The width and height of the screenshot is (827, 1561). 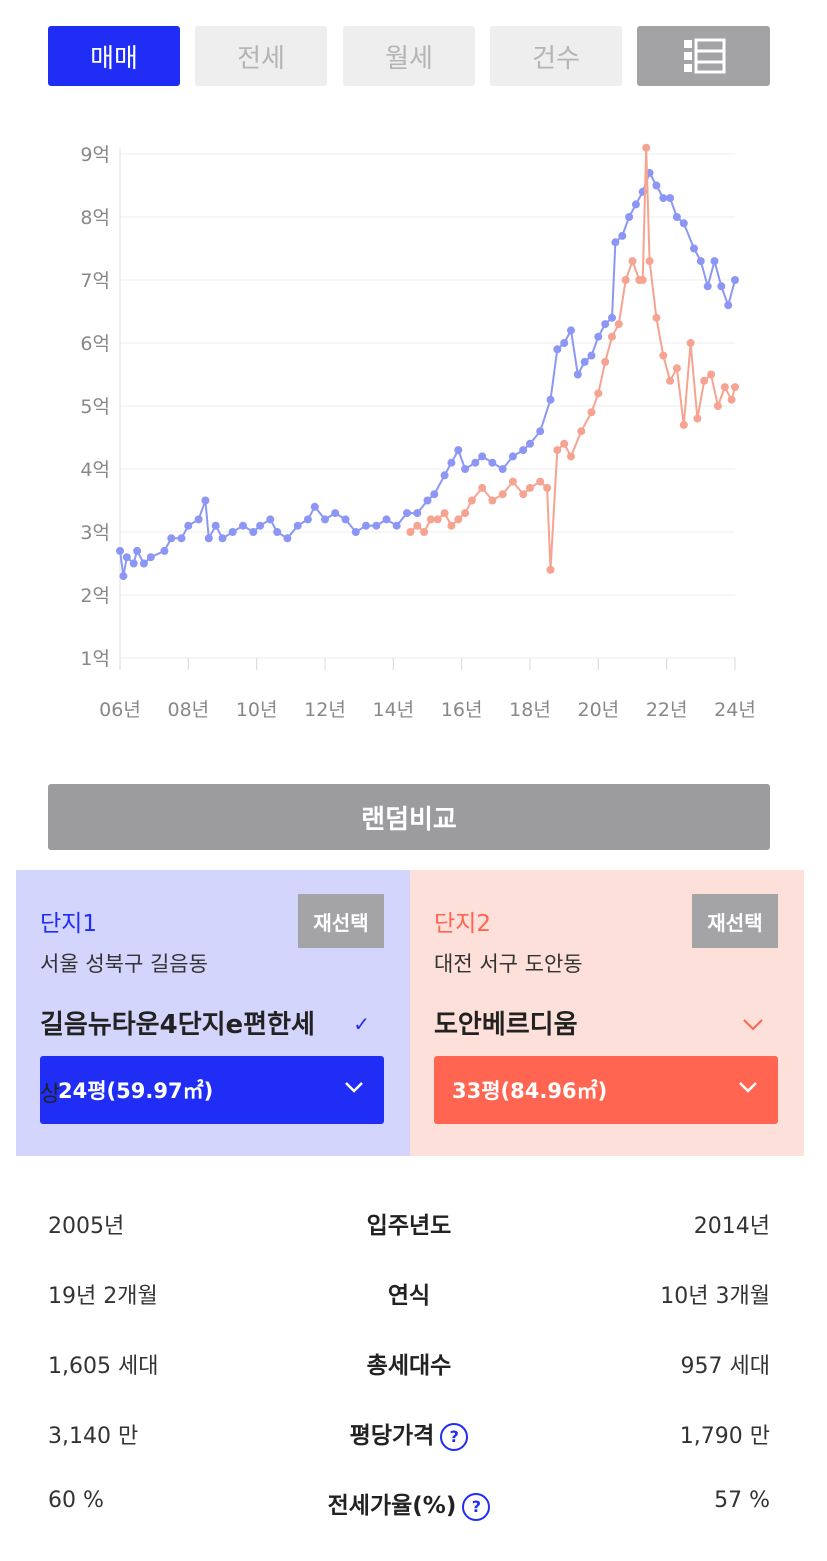 I want to click on complex1-size-select: 24평(59.97㎡), so click(x=212, y=1090).